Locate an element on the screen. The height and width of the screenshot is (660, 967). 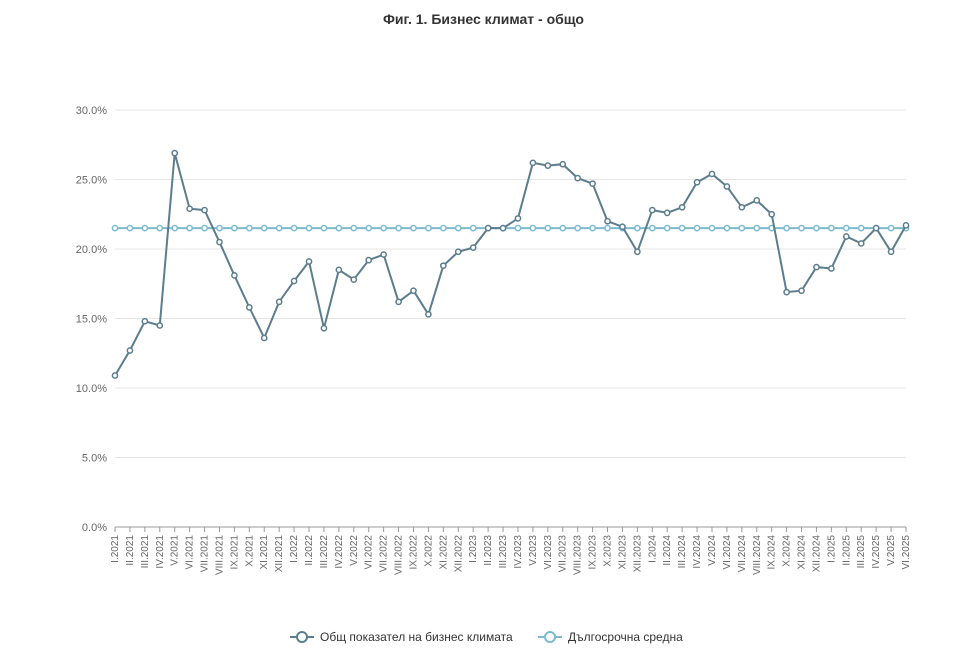
y-tick-label: 0.0% is located at coordinates (94, 528).